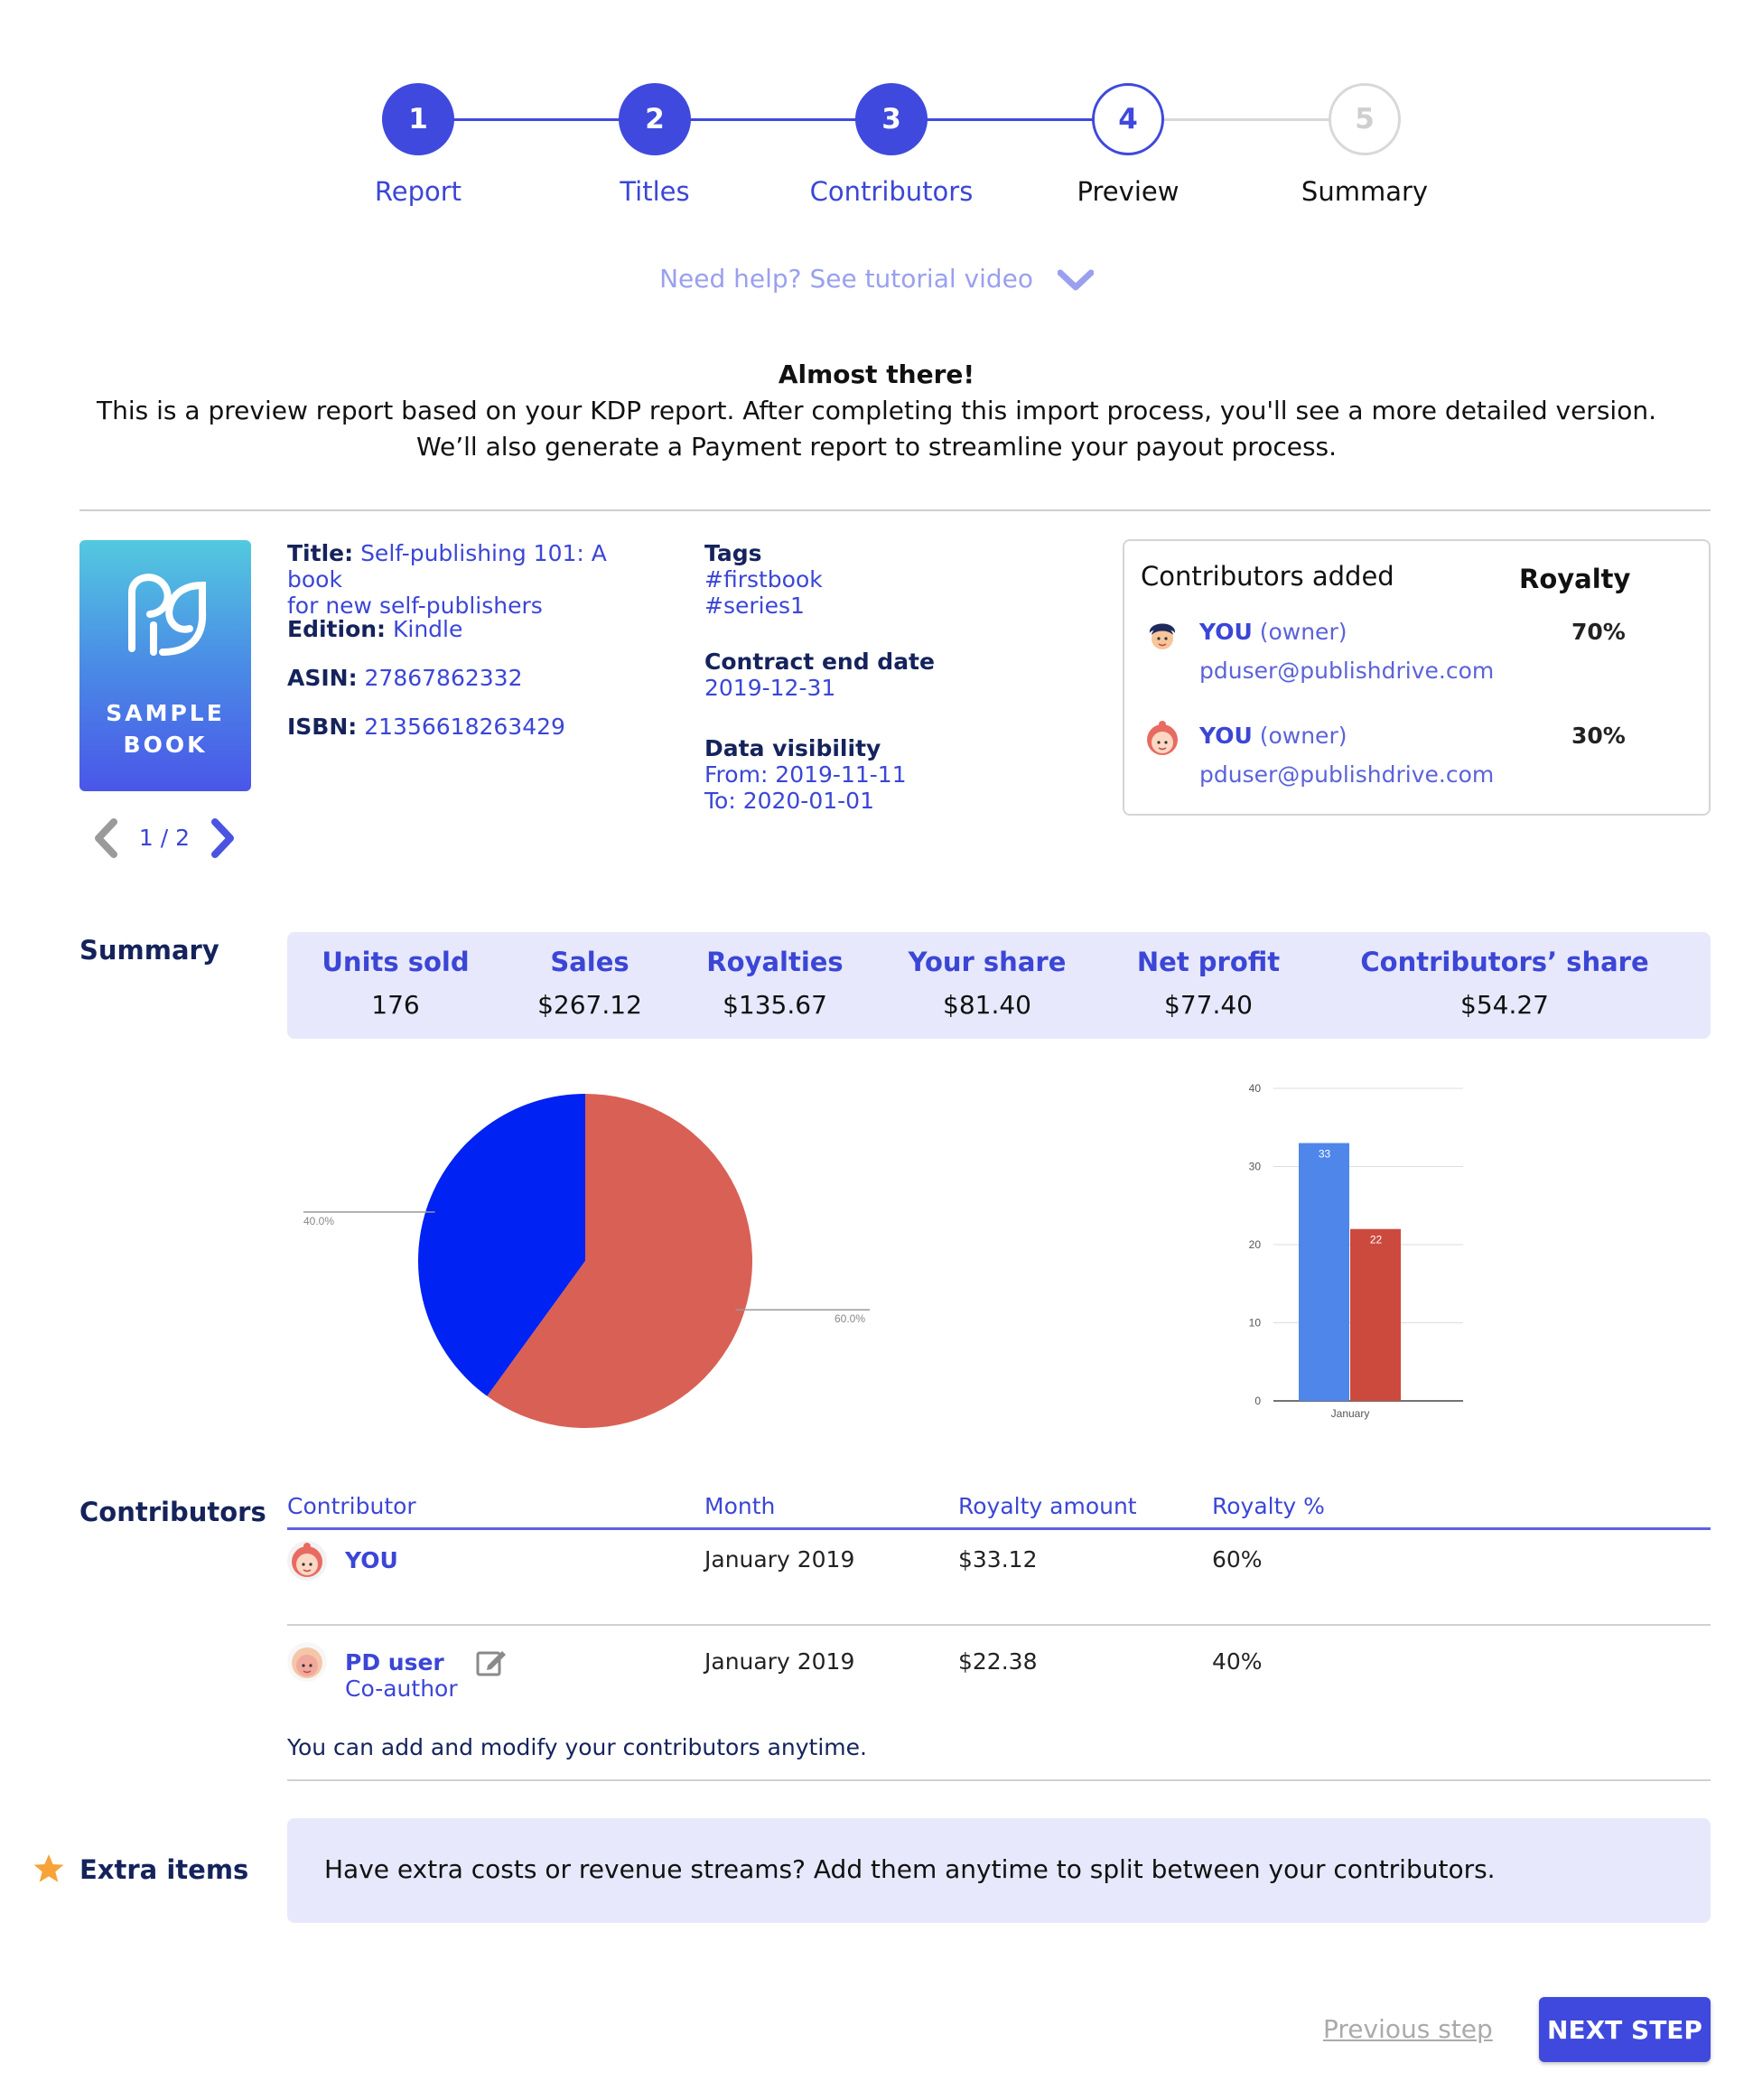 This screenshot has height=2100, width=1753. I want to click on isbn-value: 21356618263429, so click(464, 727).